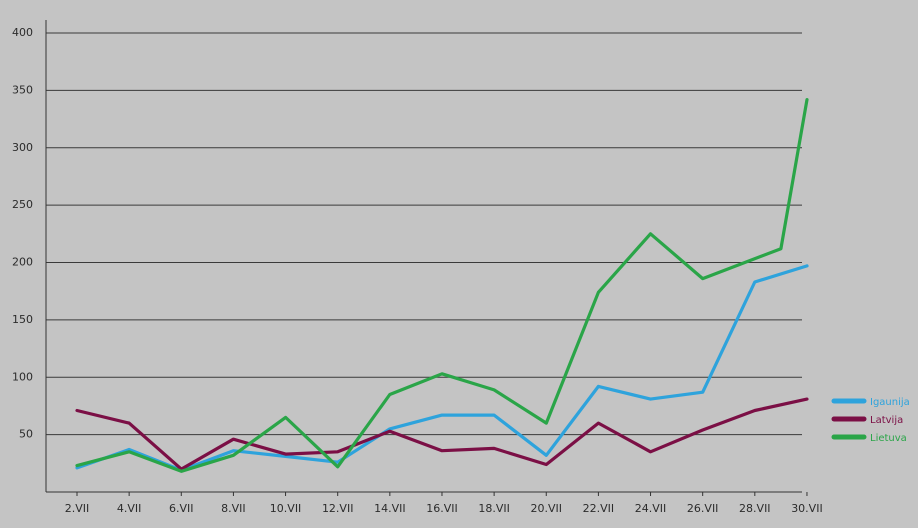 Image resolution: width=918 pixels, height=528 pixels. What do you see at coordinates (22, 147) in the screenshot?
I see `y-tick-label: 300` at bounding box center [22, 147].